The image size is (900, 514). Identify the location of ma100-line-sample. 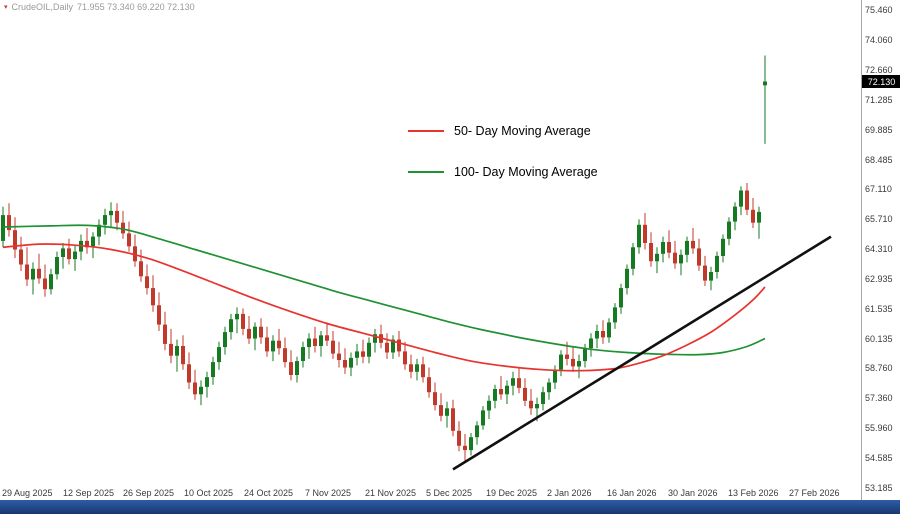
(426, 172).